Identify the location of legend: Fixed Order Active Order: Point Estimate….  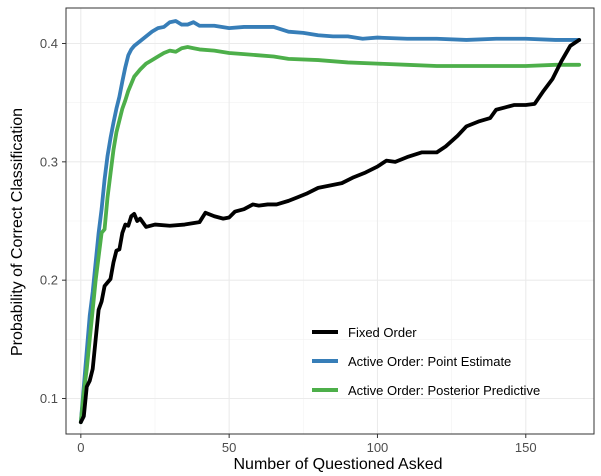
(426, 361).